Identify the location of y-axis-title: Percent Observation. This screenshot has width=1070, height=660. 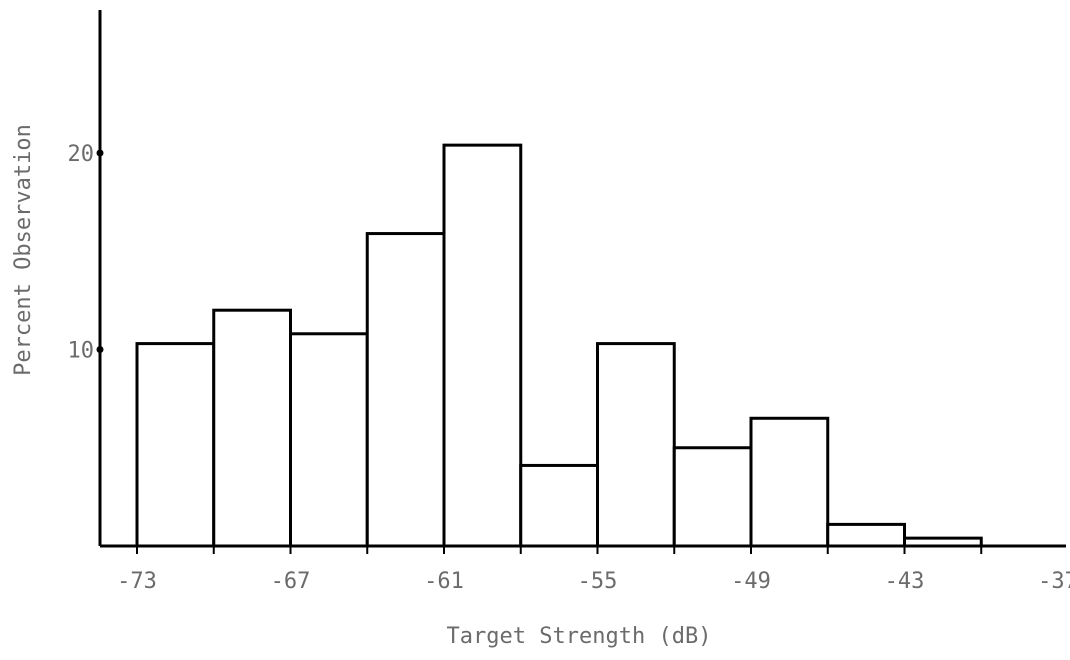
(23, 250).